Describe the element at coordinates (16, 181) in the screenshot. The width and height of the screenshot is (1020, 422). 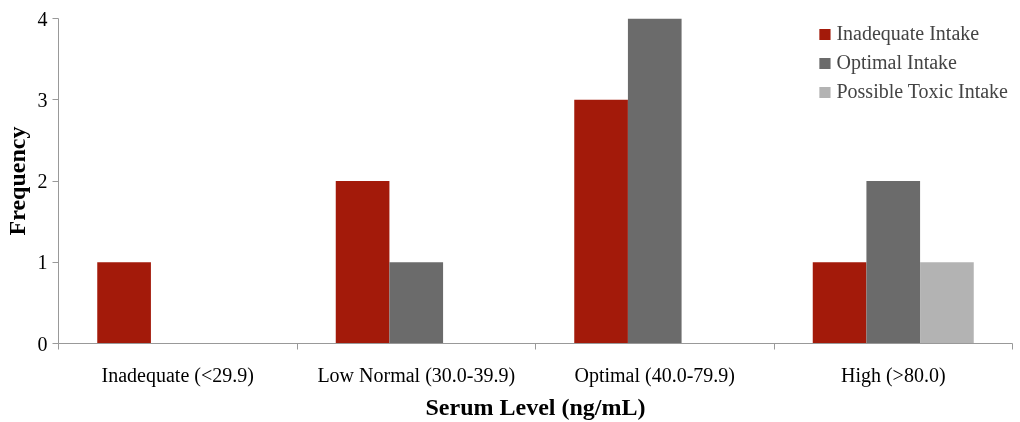
I see `y-axis-title: Frequency` at that location.